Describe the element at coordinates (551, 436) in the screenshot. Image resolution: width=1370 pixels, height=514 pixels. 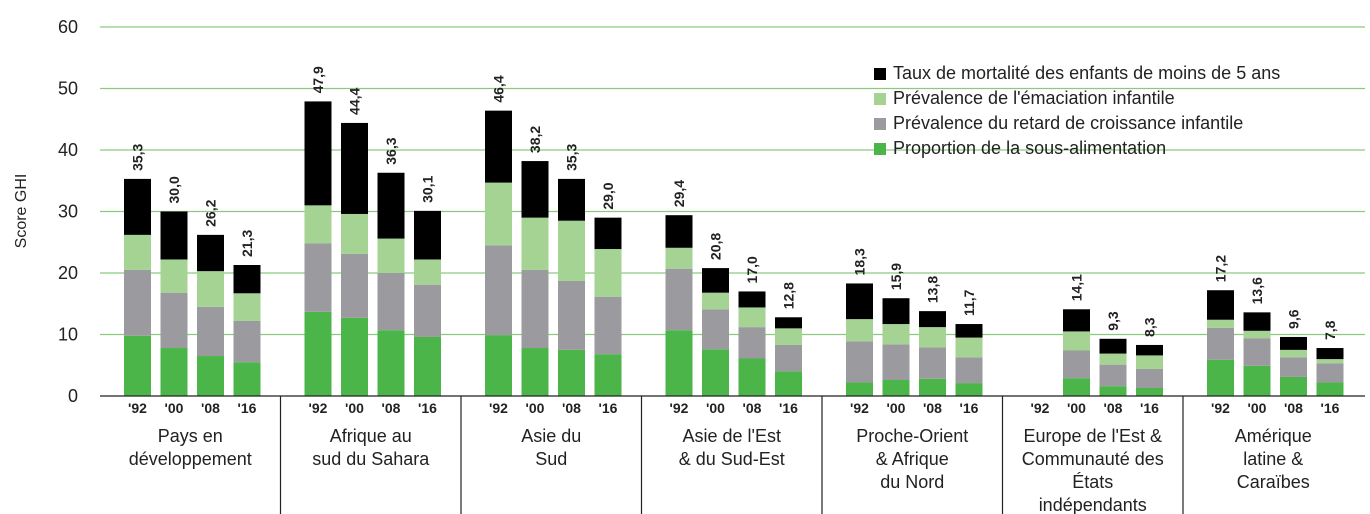
I see `group-label: Asie du` at that location.